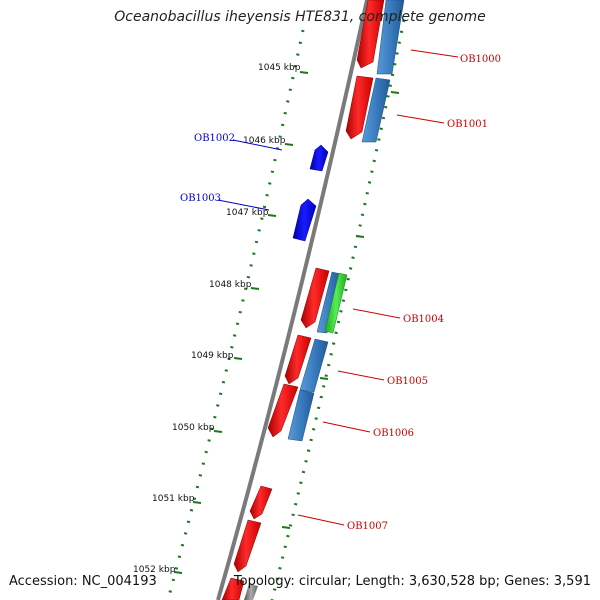 Image resolution: width=600 pixels, height=600 pixels. Describe the element at coordinates (200, 198) in the screenshot. I see `gene-label-ob1003: OB1003` at that location.